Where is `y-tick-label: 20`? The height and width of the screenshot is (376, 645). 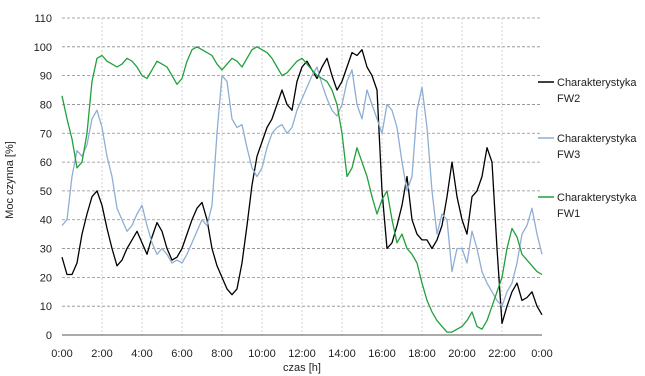 y-tick-label: 20 is located at coordinates (46, 278).